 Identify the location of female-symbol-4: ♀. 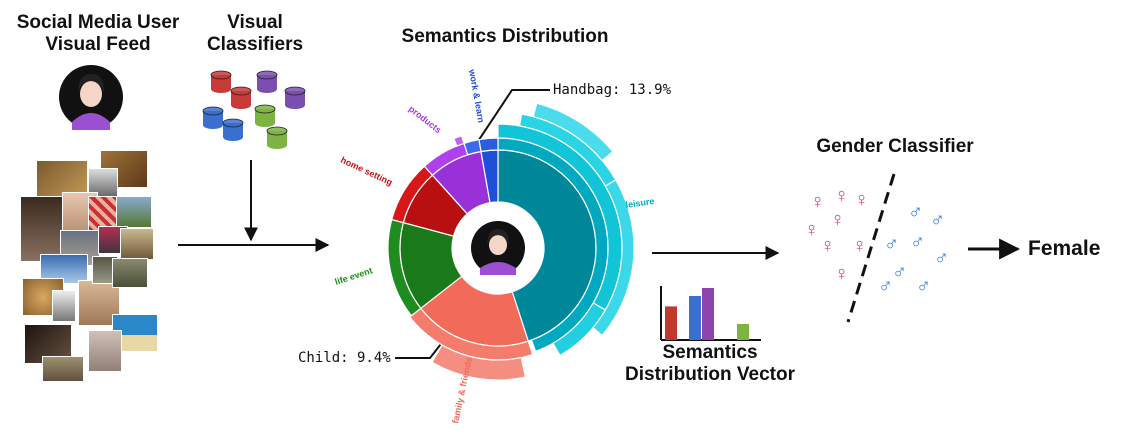
(811, 230).